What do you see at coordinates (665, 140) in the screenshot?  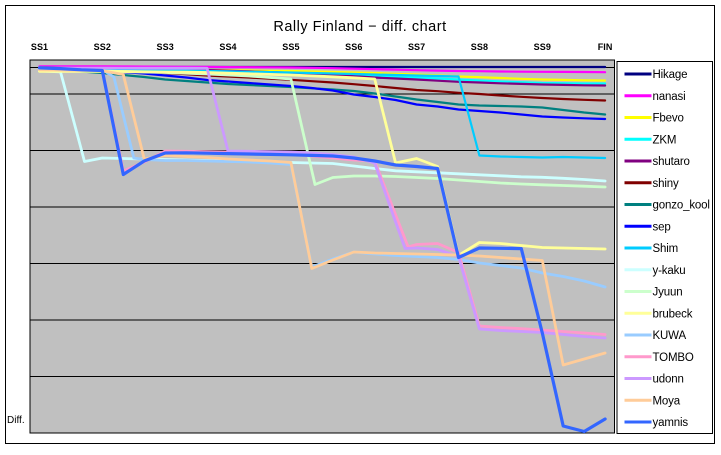 I see `svg-text: ZKM` at bounding box center [665, 140].